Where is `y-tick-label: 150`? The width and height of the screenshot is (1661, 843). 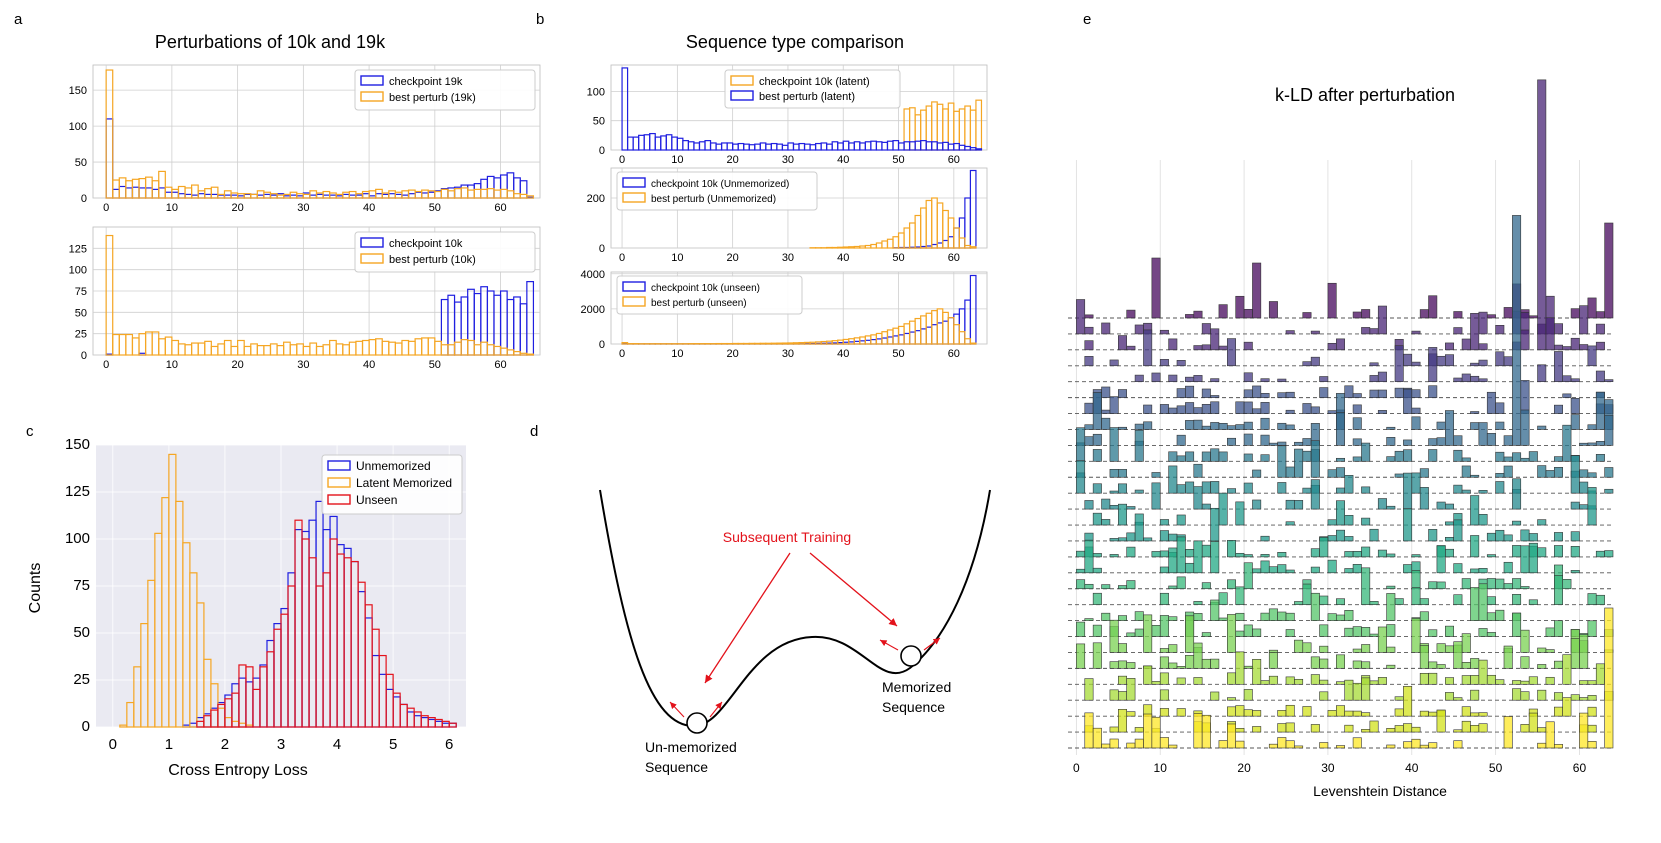 y-tick-label: 150 is located at coordinates (78, 91).